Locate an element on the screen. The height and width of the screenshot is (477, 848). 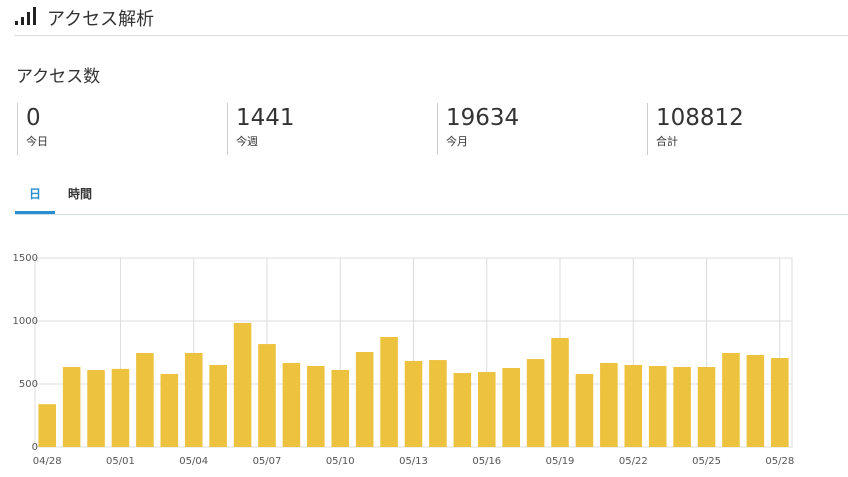
stat-label: 今日 is located at coordinates (37, 141).